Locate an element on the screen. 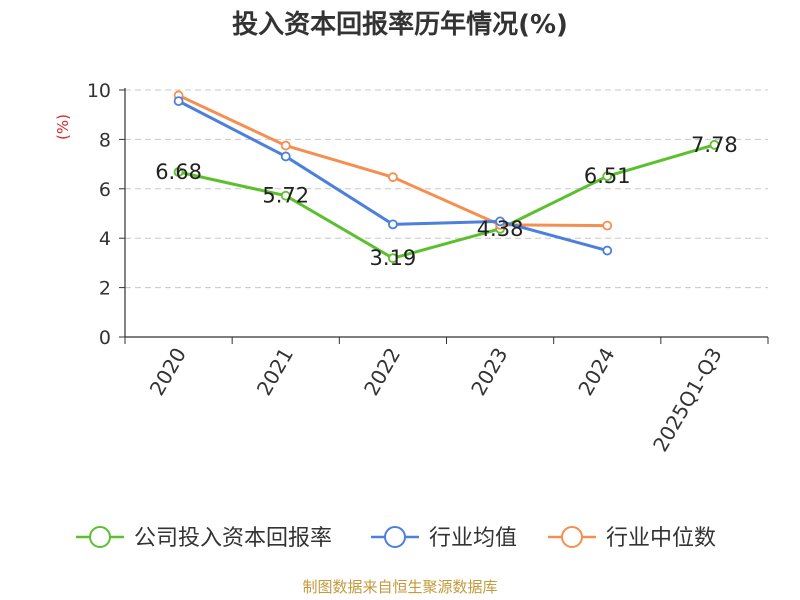 This screenshot has height=600, width=800. data-label: 5.72 is located at coordinates (285, 196).